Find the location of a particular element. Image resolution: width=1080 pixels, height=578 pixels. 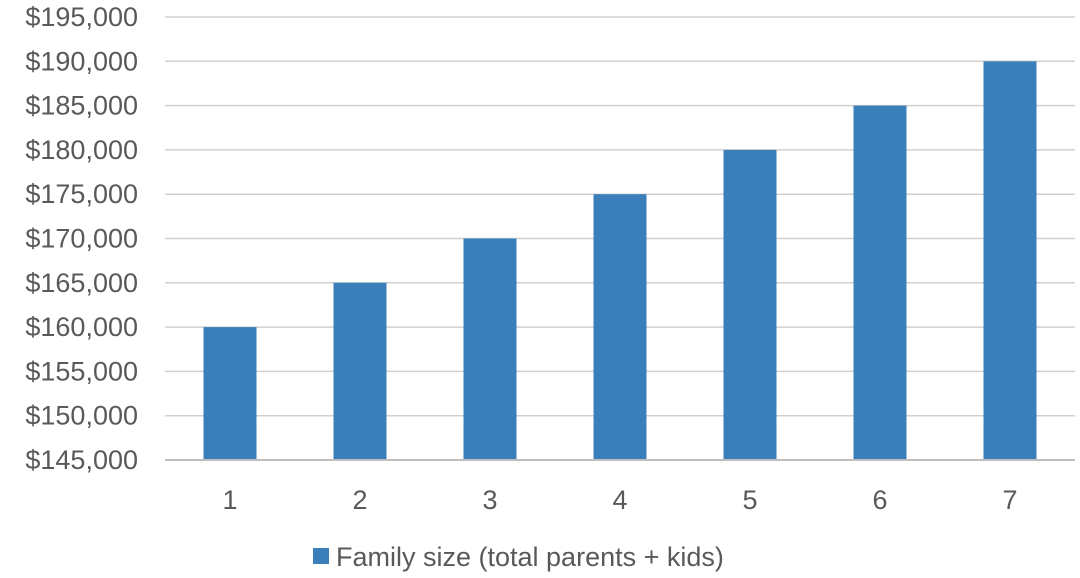

x-tick-label: 7 is located at coordinates (1009, 500).